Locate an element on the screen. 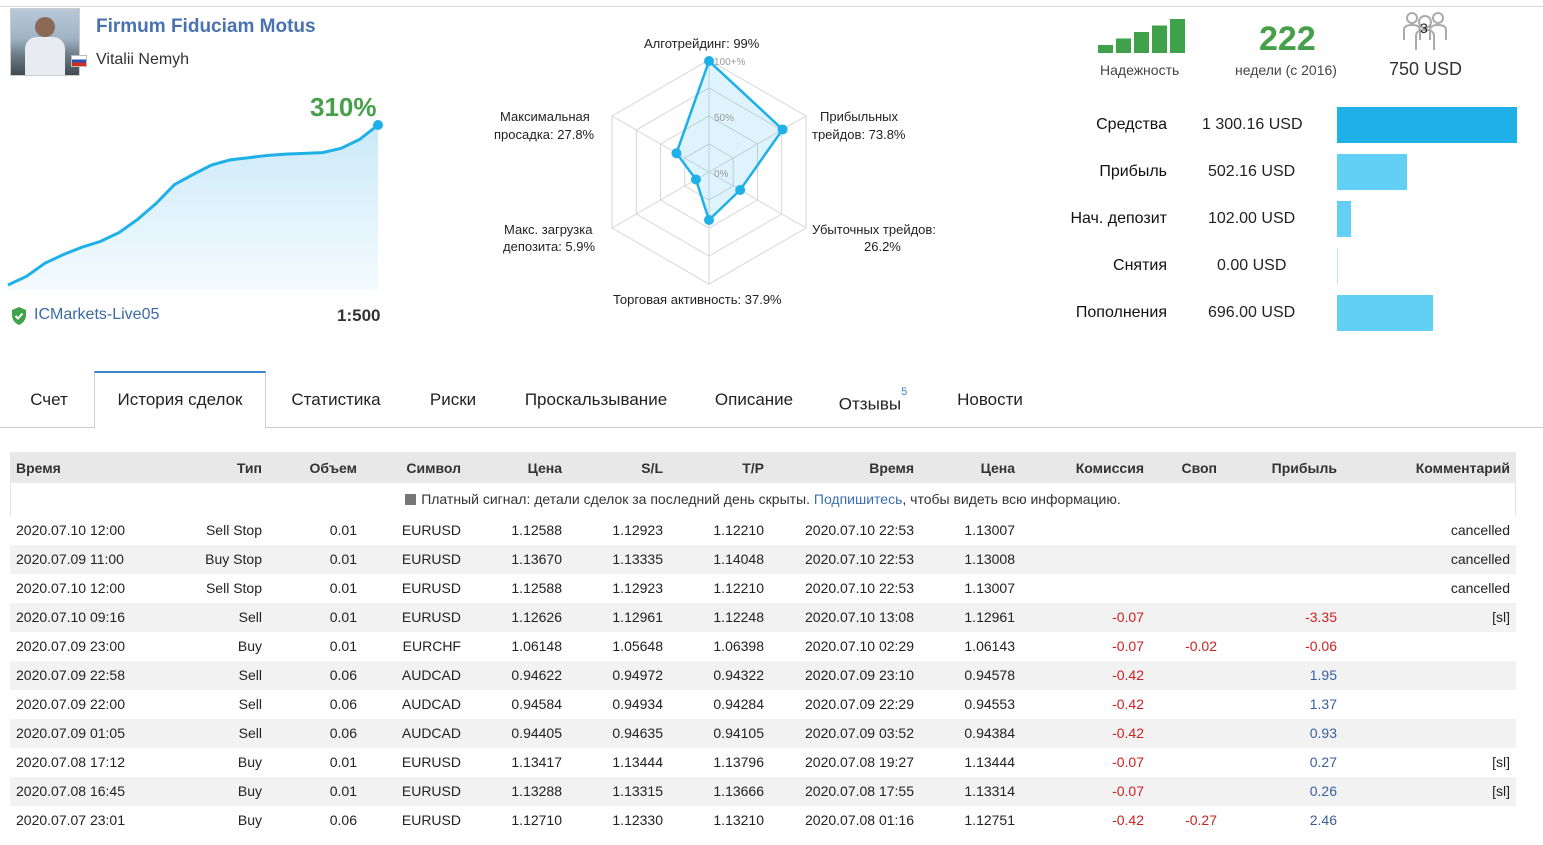  subscribers-count: 3 is located at coordinates (1424, 28).